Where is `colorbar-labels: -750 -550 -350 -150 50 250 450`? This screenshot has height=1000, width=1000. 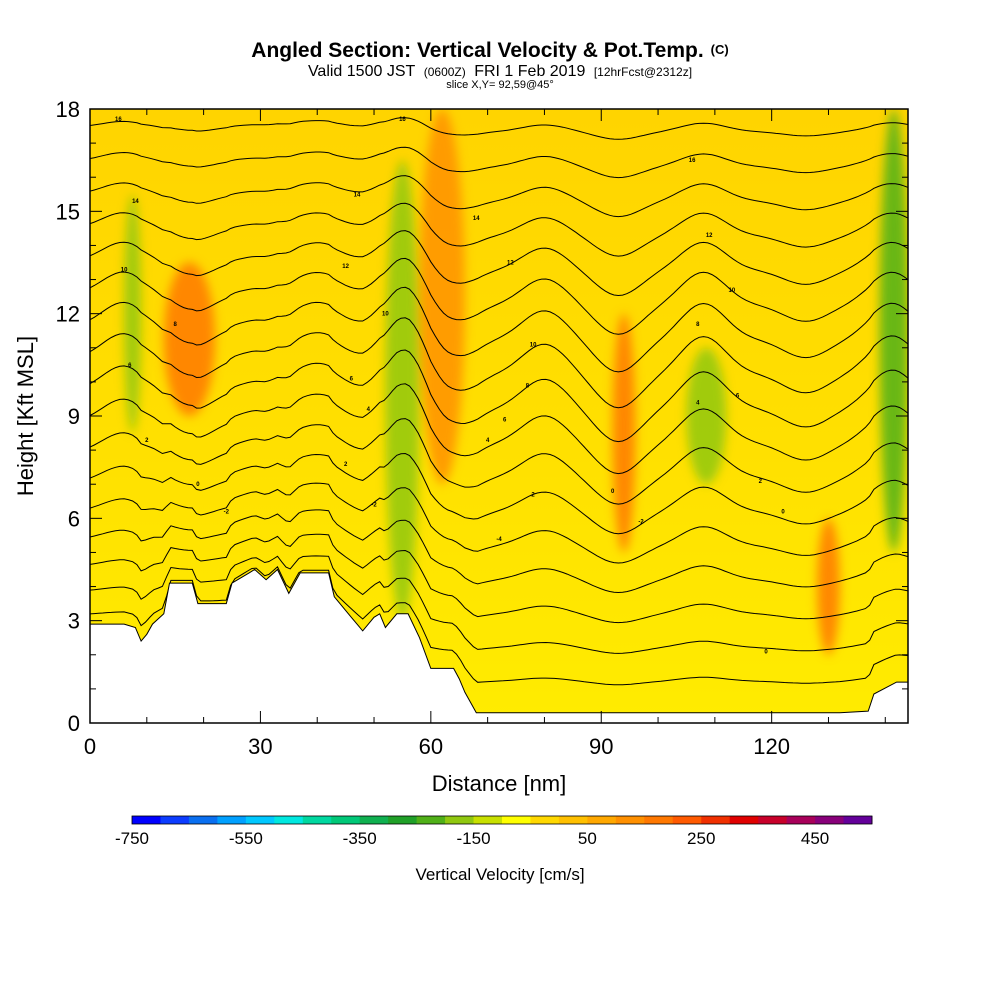
colorbar-labels: -750 -550 -350 -150 50 250 450 is located at coordinates (472, 838).